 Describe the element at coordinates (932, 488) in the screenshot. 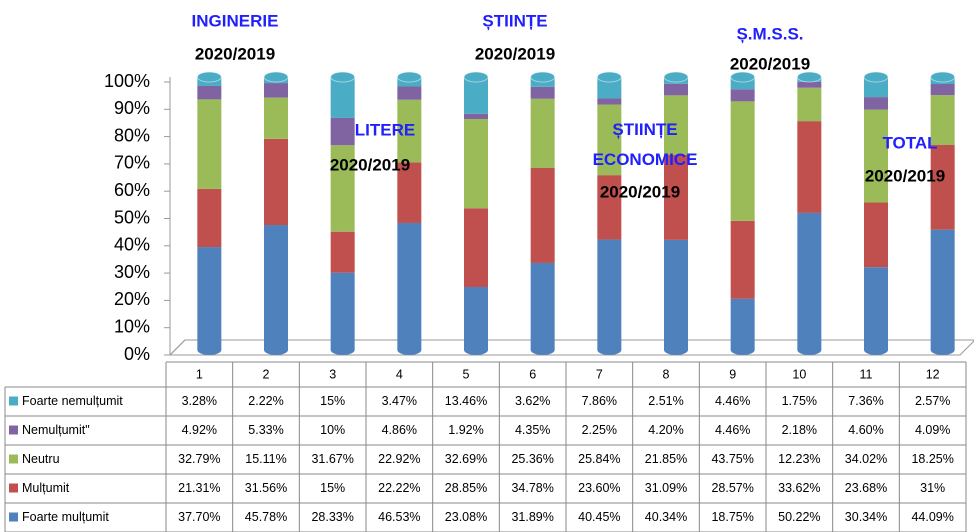

I see `table-value: 31%` at that location.